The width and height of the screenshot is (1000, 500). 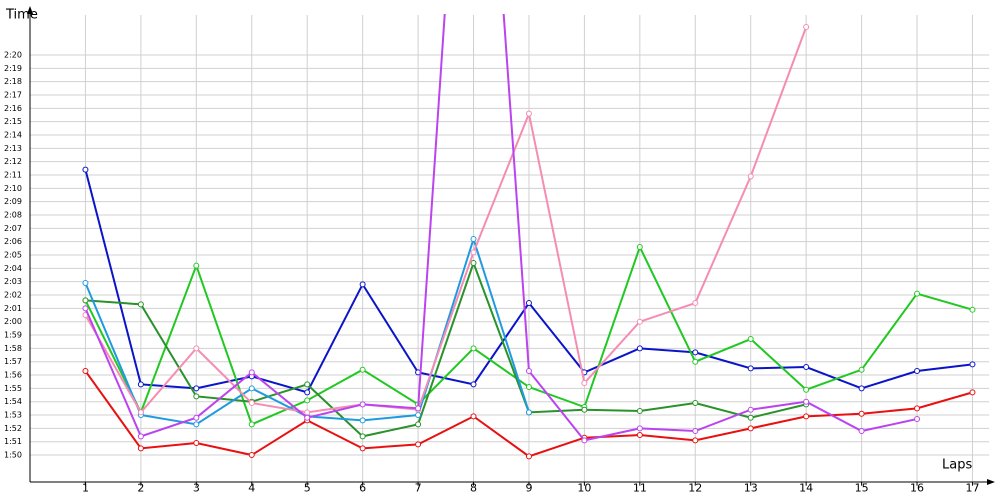 What do you see at coordinates (13, 148) in the screenshot?
I see `y-tick-label: 2:13` at bounding box center [13, 148].